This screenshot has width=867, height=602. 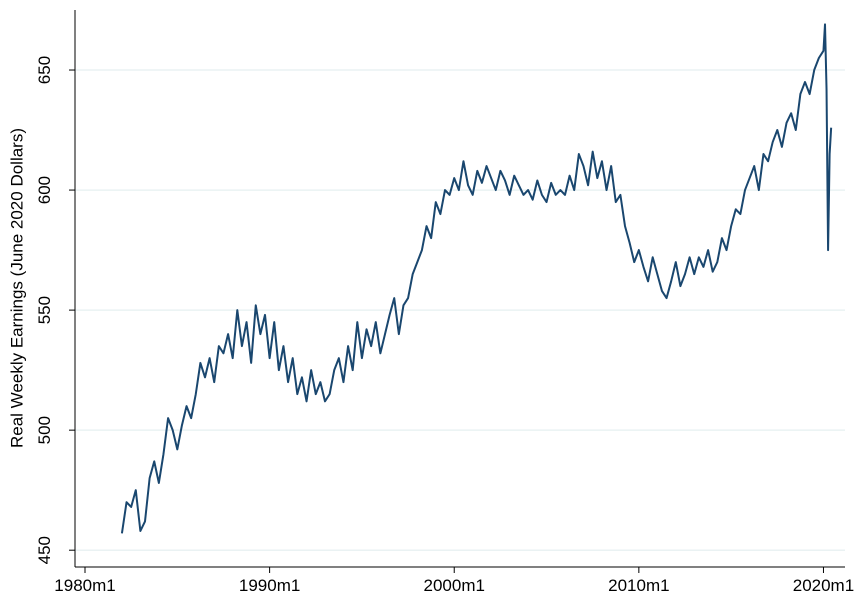 I want to click on x-tick-label: 2020m1, so click(x=823, y=585).